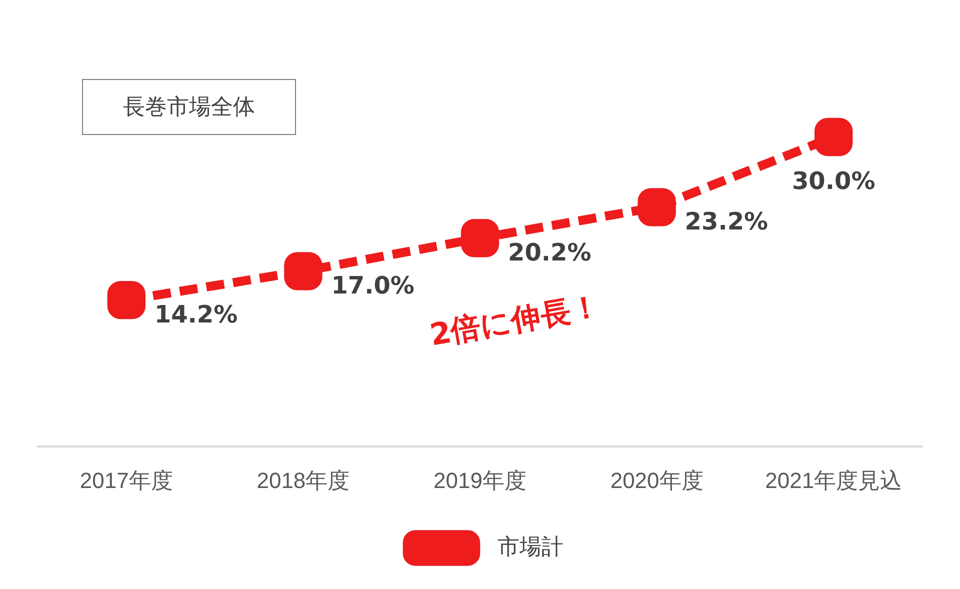 The width and height of the screenshot is (960, 589). I want to click on data-label: 30.0%, so click(834, 181).